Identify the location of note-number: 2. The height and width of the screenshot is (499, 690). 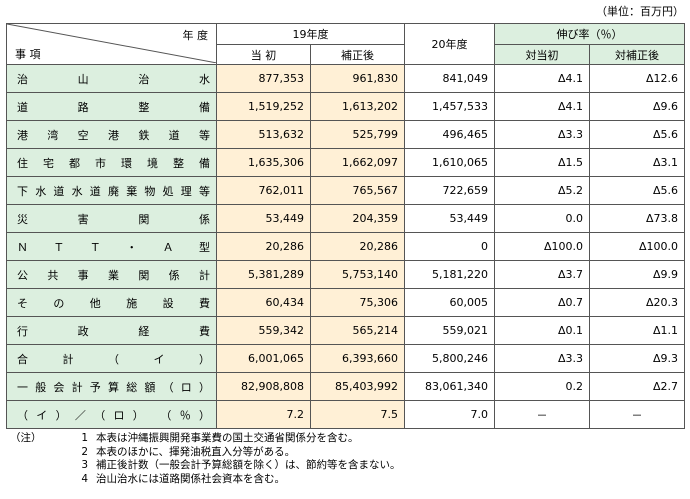
(84, 451).